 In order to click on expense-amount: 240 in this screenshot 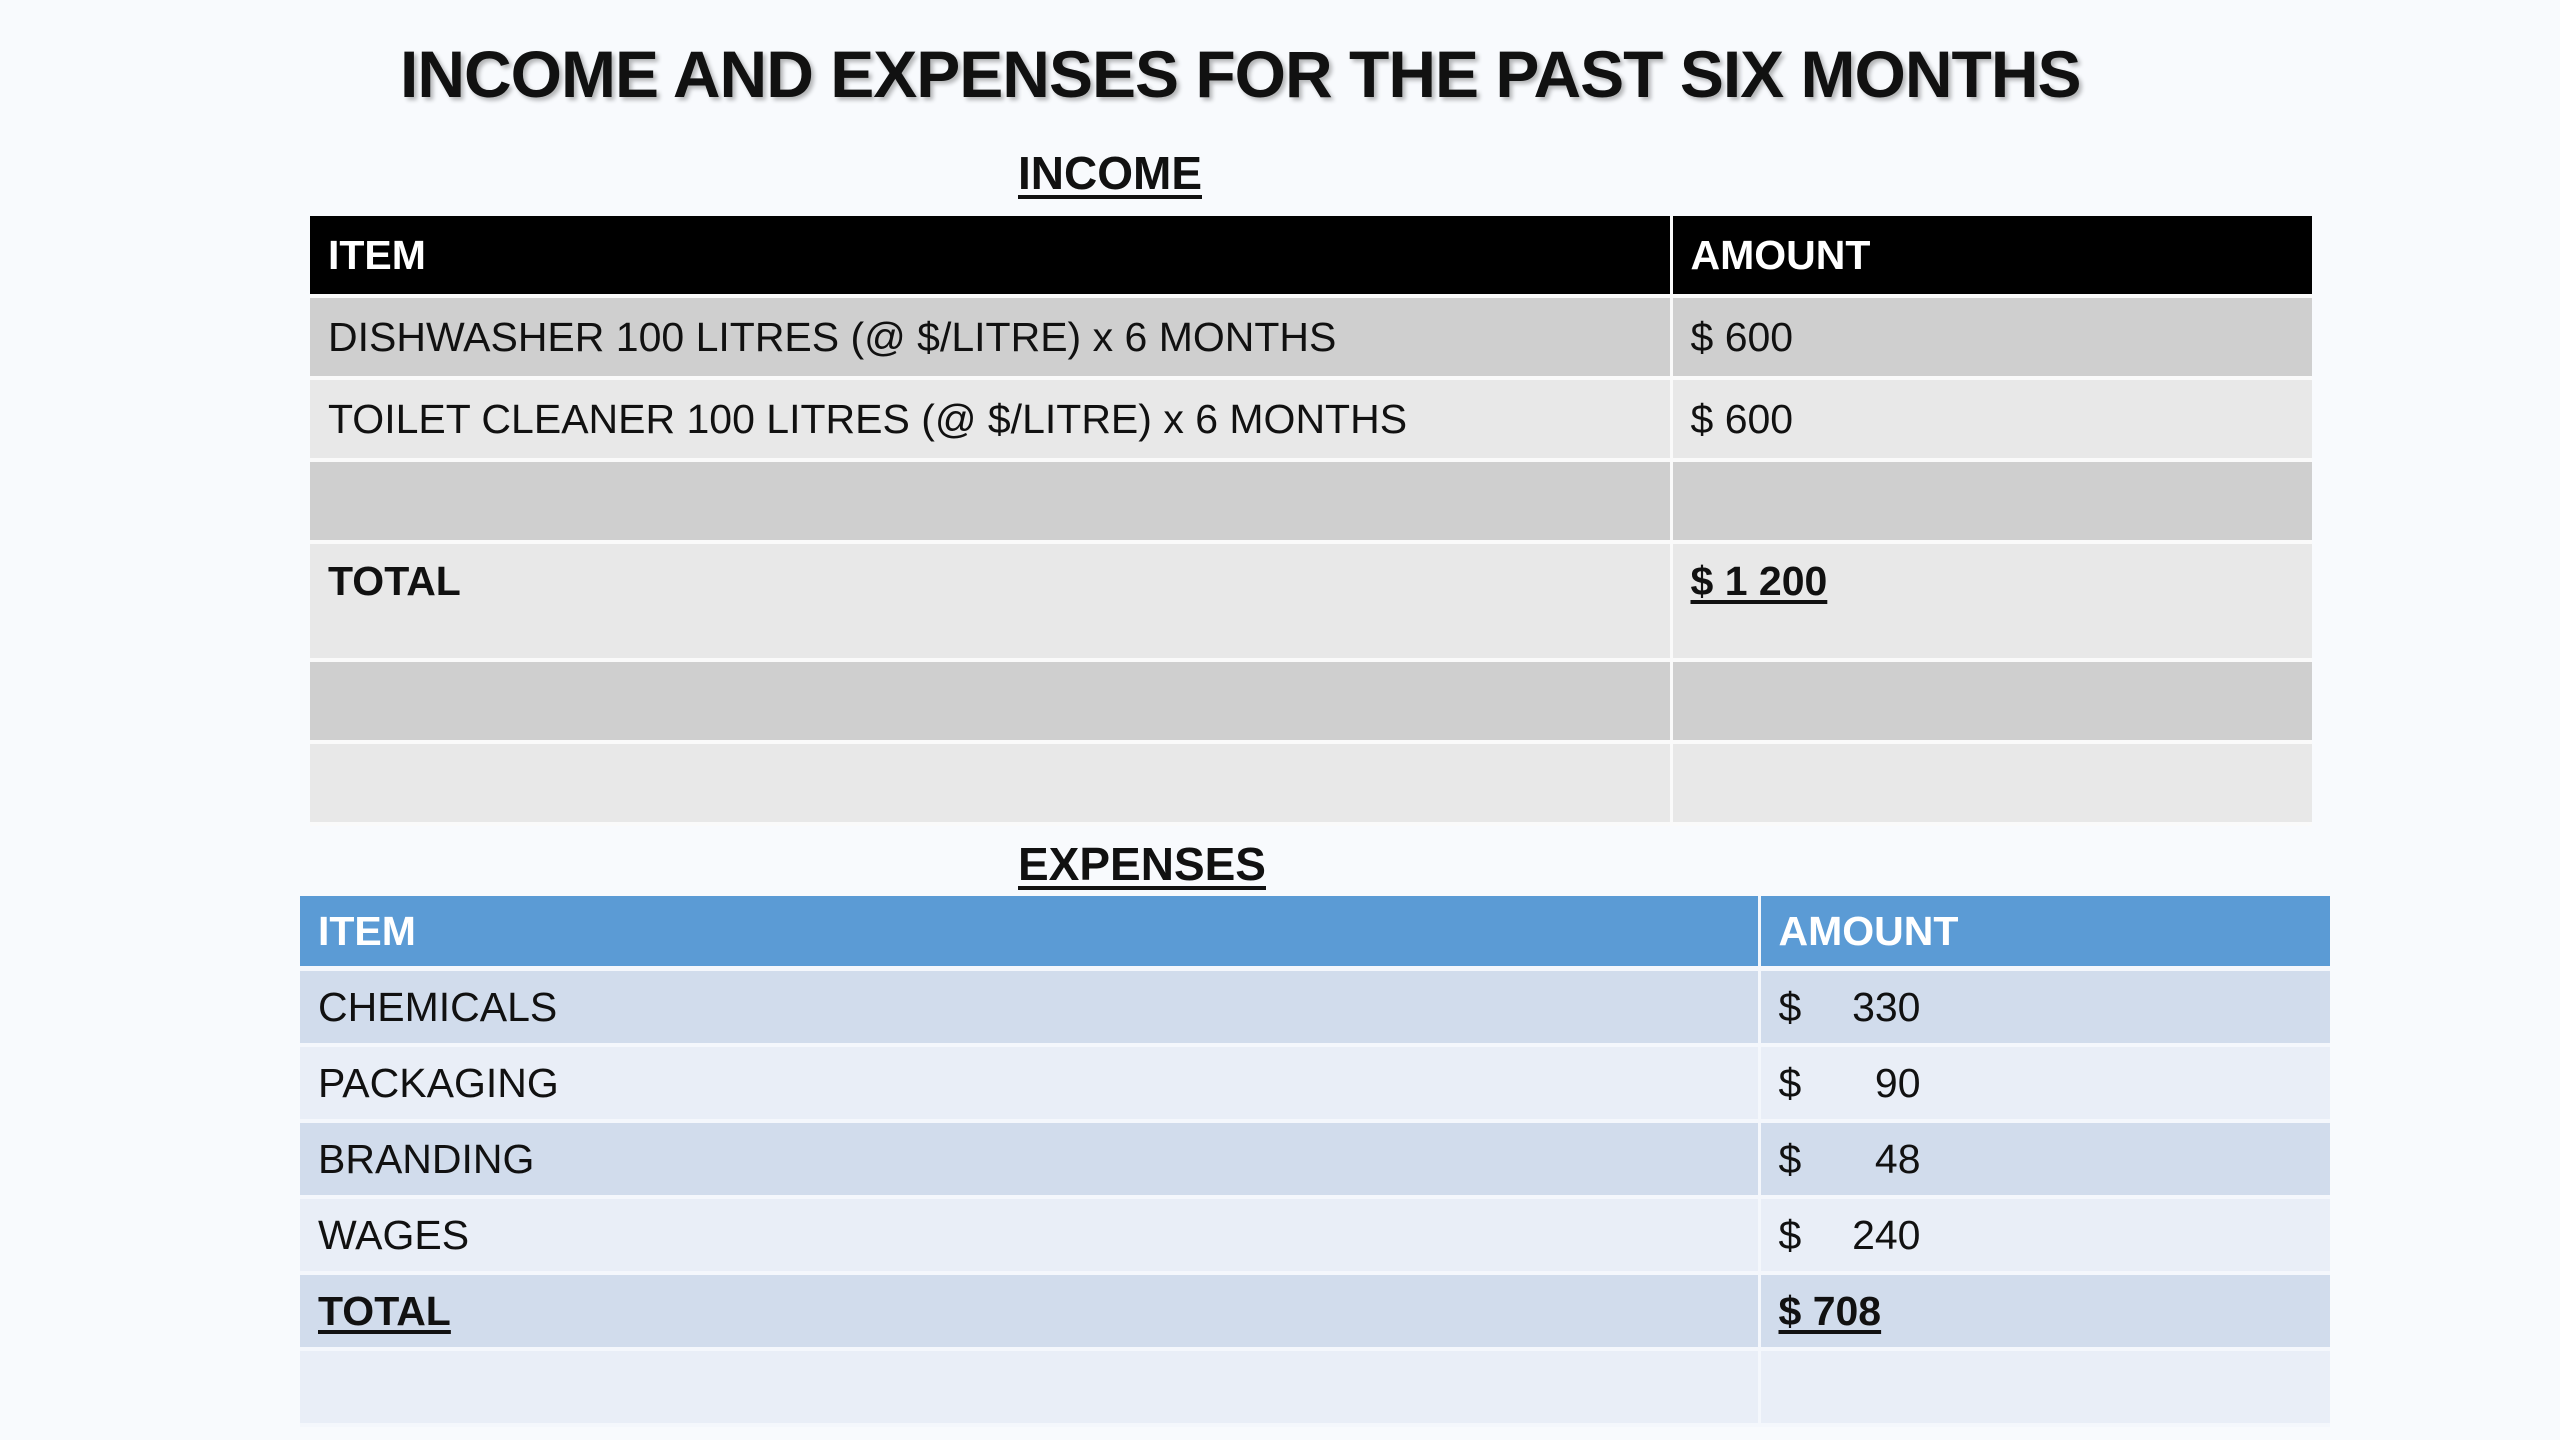, I will do `click(1886, 1234)`.